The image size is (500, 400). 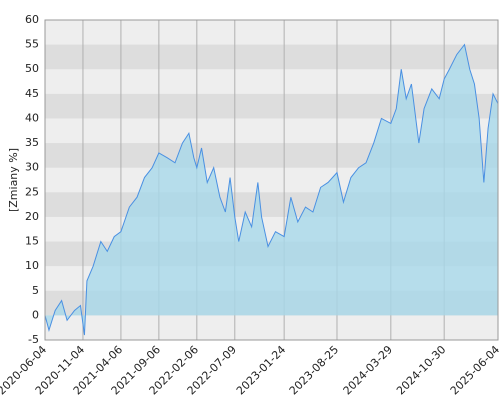 I want to click on y-tick-label: 5, so click(x=35, y=290).